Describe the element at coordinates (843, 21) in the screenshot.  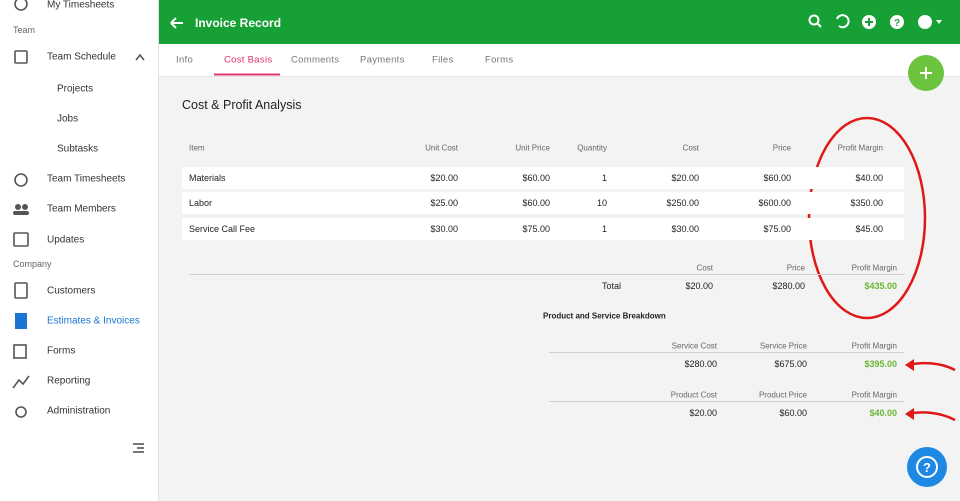
I see `refresh-button` at that location.